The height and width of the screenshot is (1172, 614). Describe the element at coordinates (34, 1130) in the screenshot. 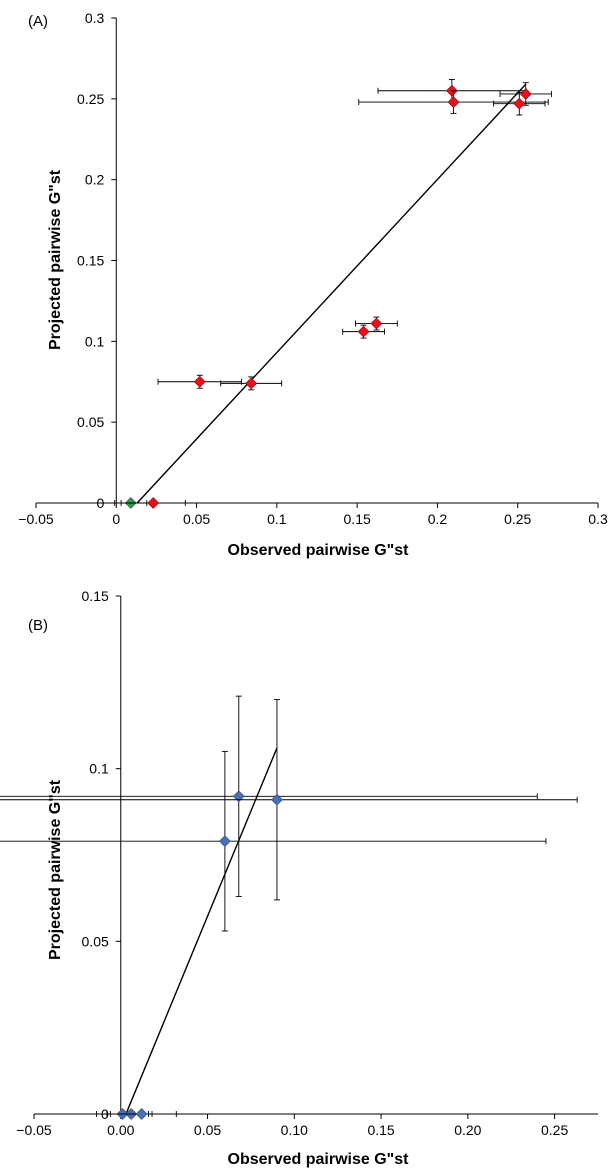

I see `panel-b-x-tick-label: −0.05` at that location.